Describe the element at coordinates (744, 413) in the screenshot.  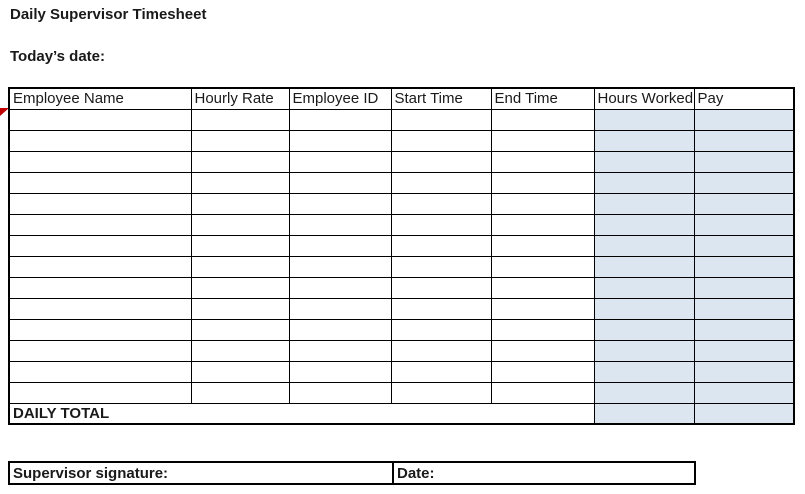
I see `daily-total-pay-cell` at that location.